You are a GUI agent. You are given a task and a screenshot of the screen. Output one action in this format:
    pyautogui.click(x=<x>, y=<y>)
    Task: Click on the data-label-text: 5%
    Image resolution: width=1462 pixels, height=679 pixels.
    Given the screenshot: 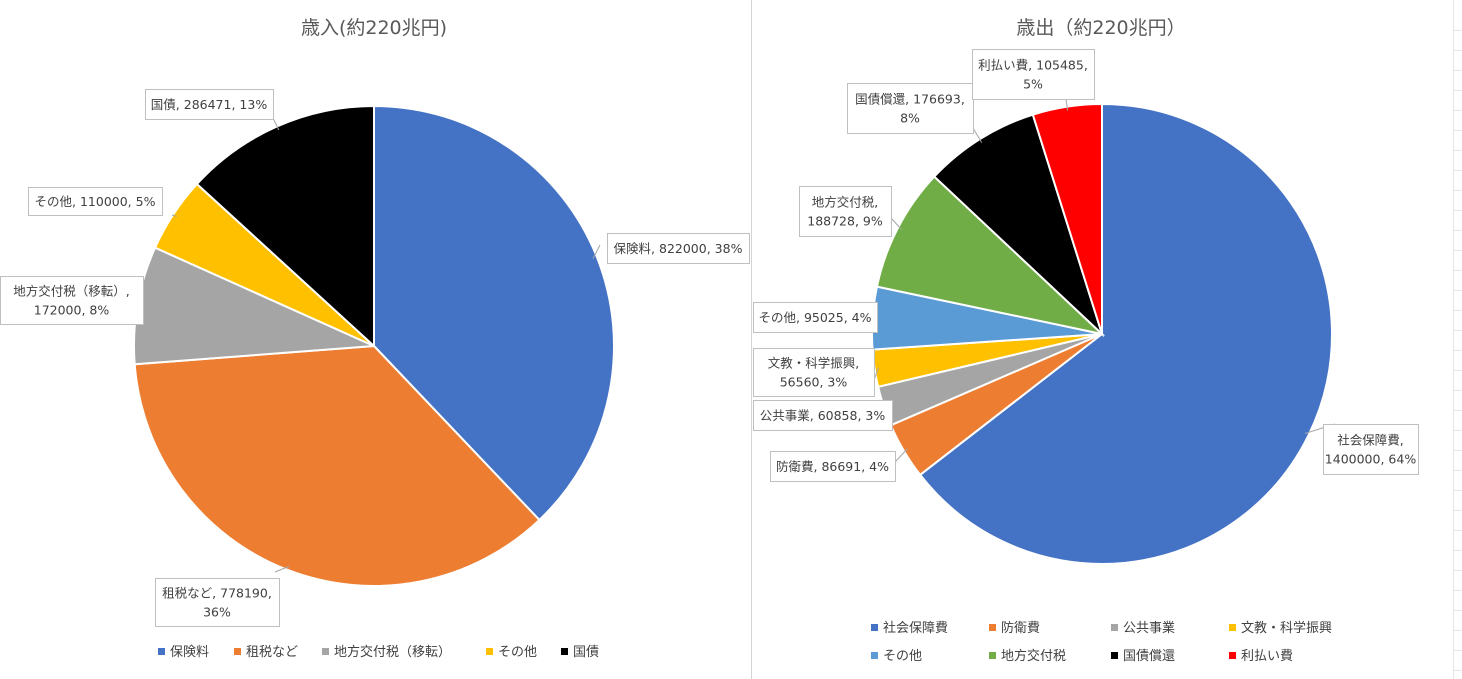 What is the action you would take?
    pyautogui.click(x=1033, y=84)
    